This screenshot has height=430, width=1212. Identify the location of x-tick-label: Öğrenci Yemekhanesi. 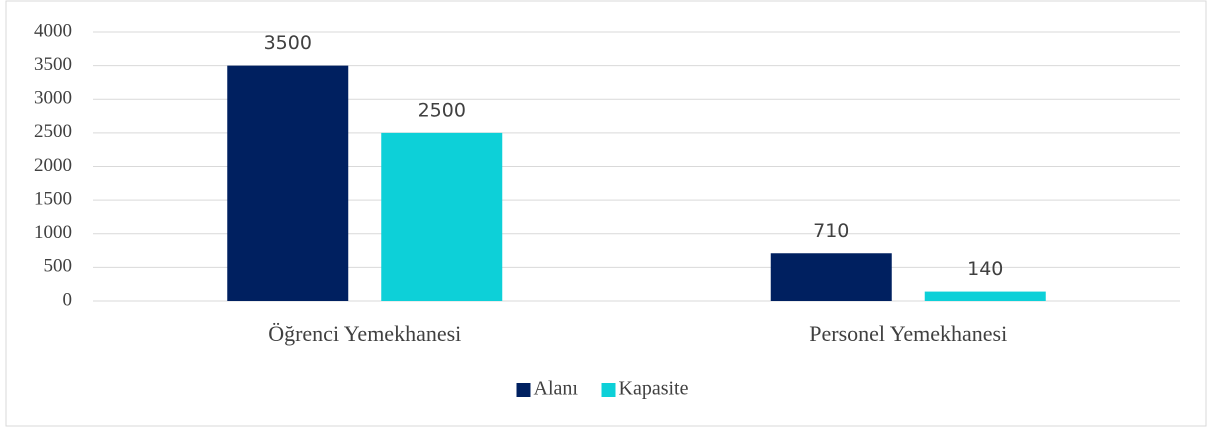
(364, 333).